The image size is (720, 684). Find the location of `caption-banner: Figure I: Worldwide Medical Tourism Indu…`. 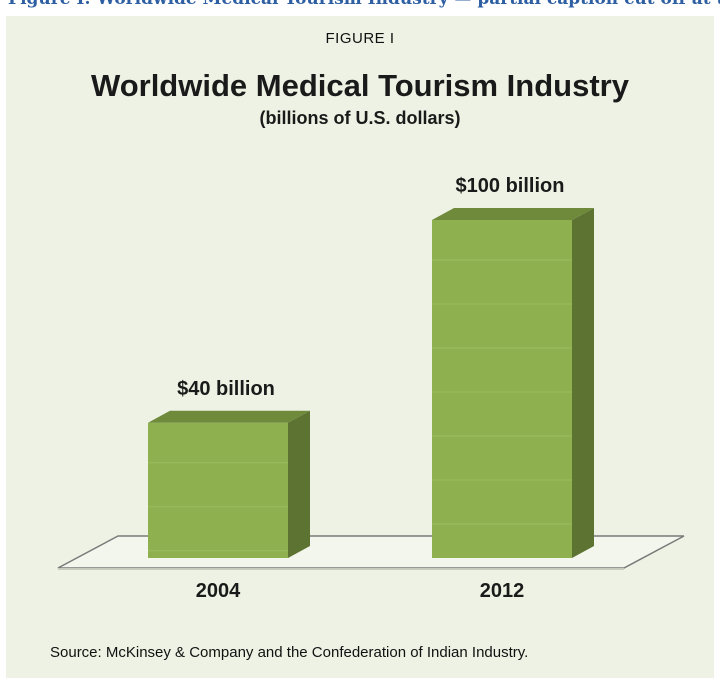

caption-banner: Figure I: Worldwide Medical Tourism Indu… is located at coordinates (360, 8).